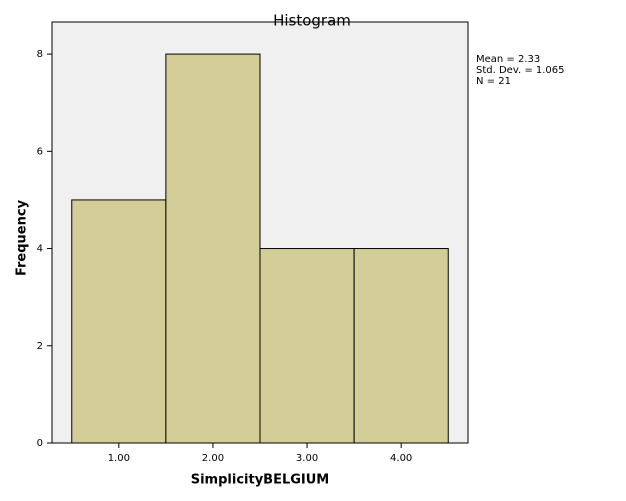 Image resolution: width=626 pixels, height=501 pixels. What do you see at coordinates (40, 346) in the screenshot?
I see `y-tick-label: 2` at bounding box center [40, 346].